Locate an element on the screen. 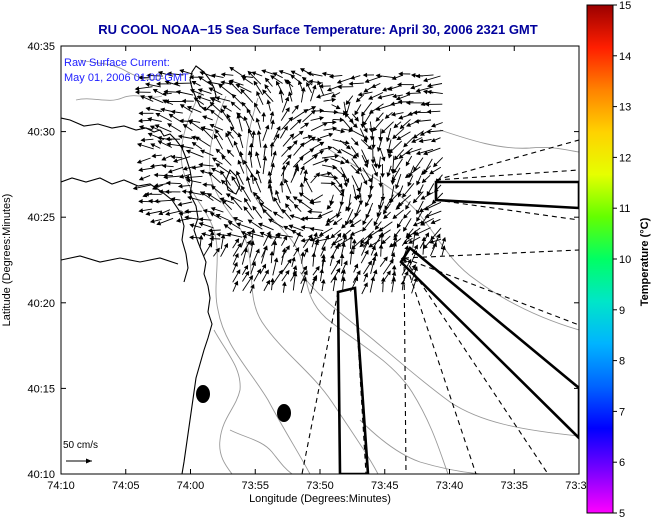  colorbar-tick-label: 11 is located at coordinates (624, 209).